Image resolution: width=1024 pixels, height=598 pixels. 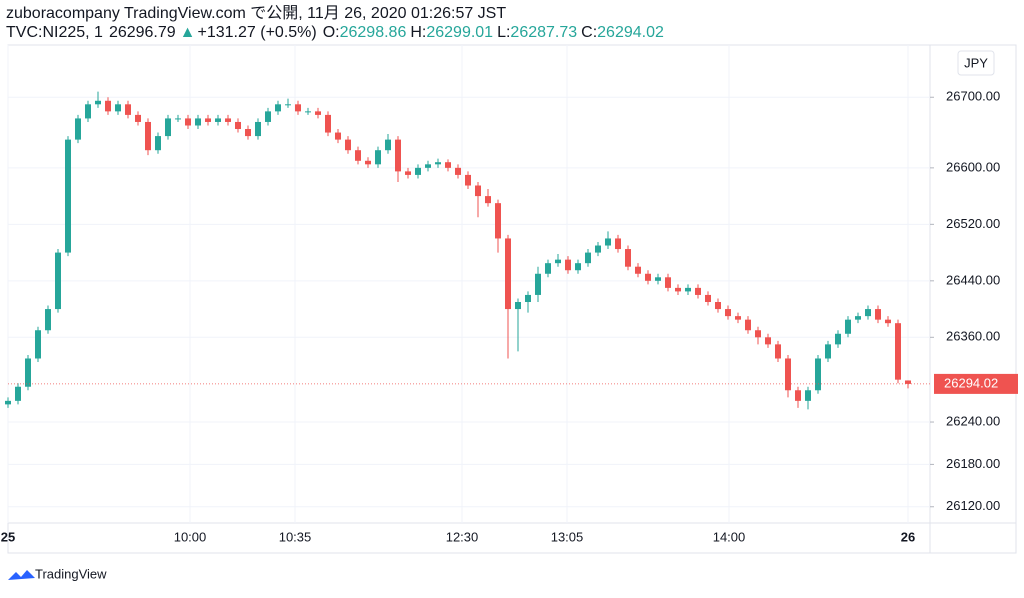 I want to click on y-tick-label: 26240.00, so click(x=973, y=420).